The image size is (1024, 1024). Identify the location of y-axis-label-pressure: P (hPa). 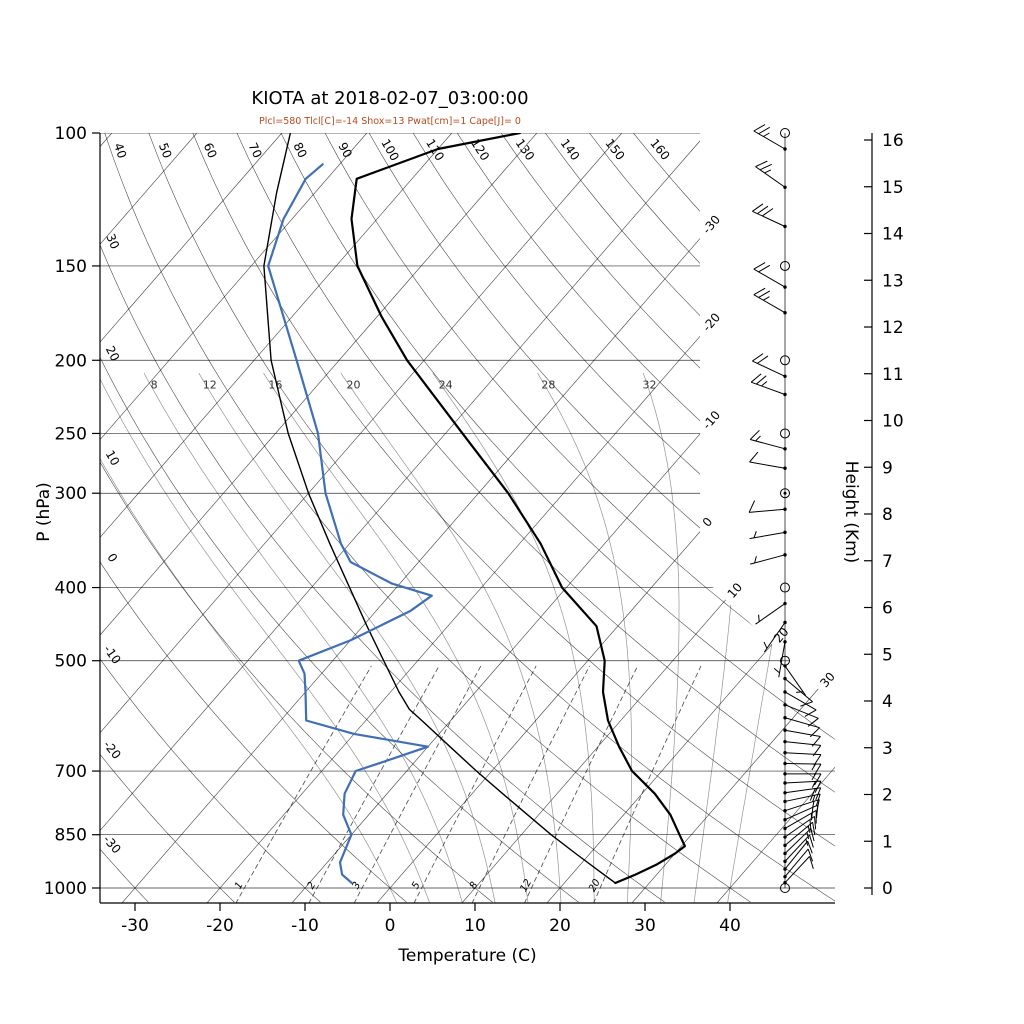
(44, 512).